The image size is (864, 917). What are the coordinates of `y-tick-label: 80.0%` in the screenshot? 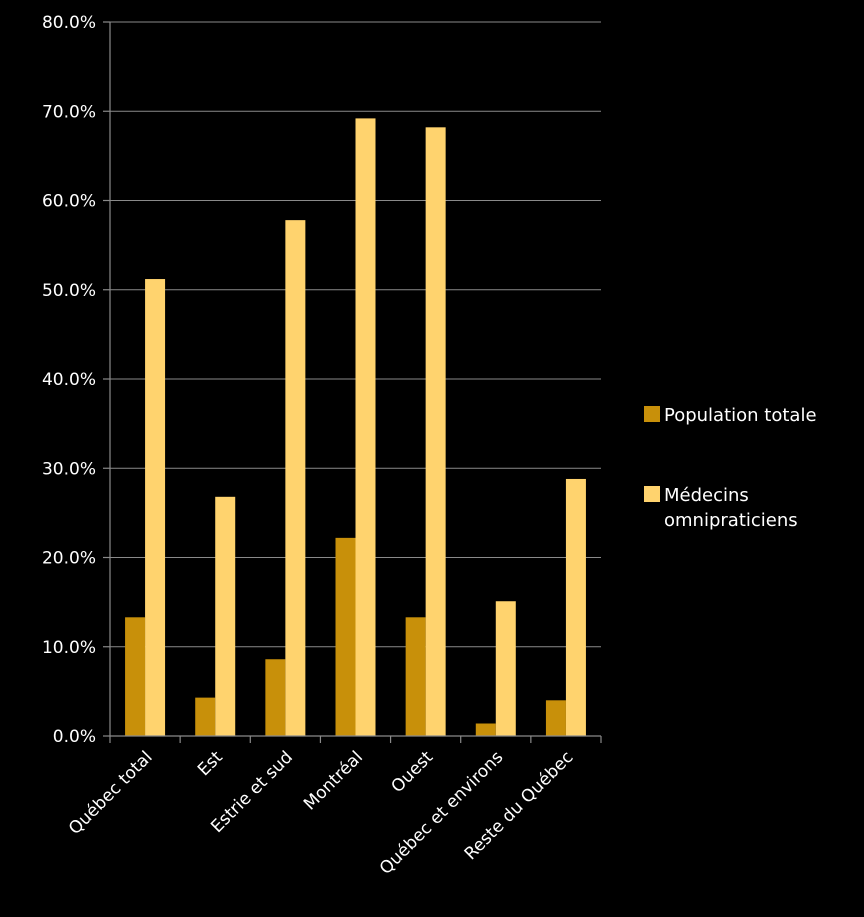 It's located at (69, 23).